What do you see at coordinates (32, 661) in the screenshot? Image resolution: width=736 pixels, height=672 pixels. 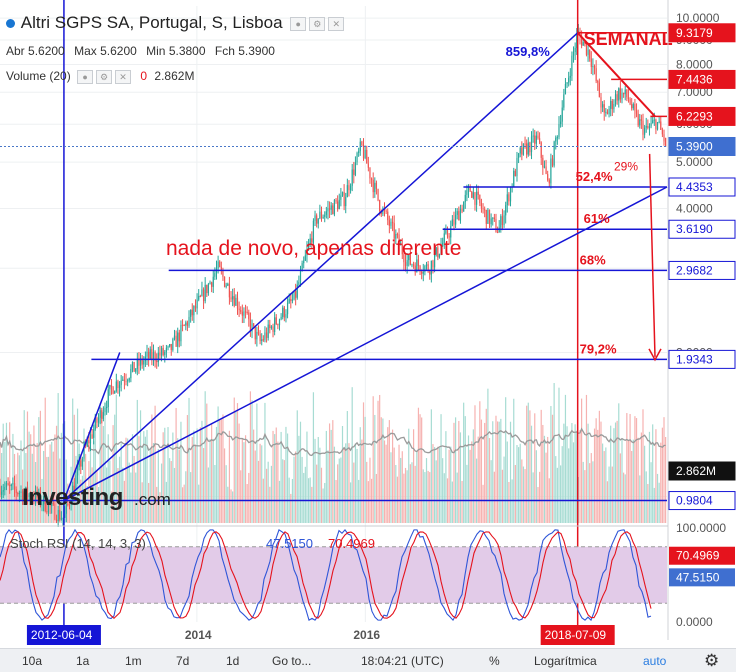 I see `range-10a-button: 10a` at bounding box center [32, 661].